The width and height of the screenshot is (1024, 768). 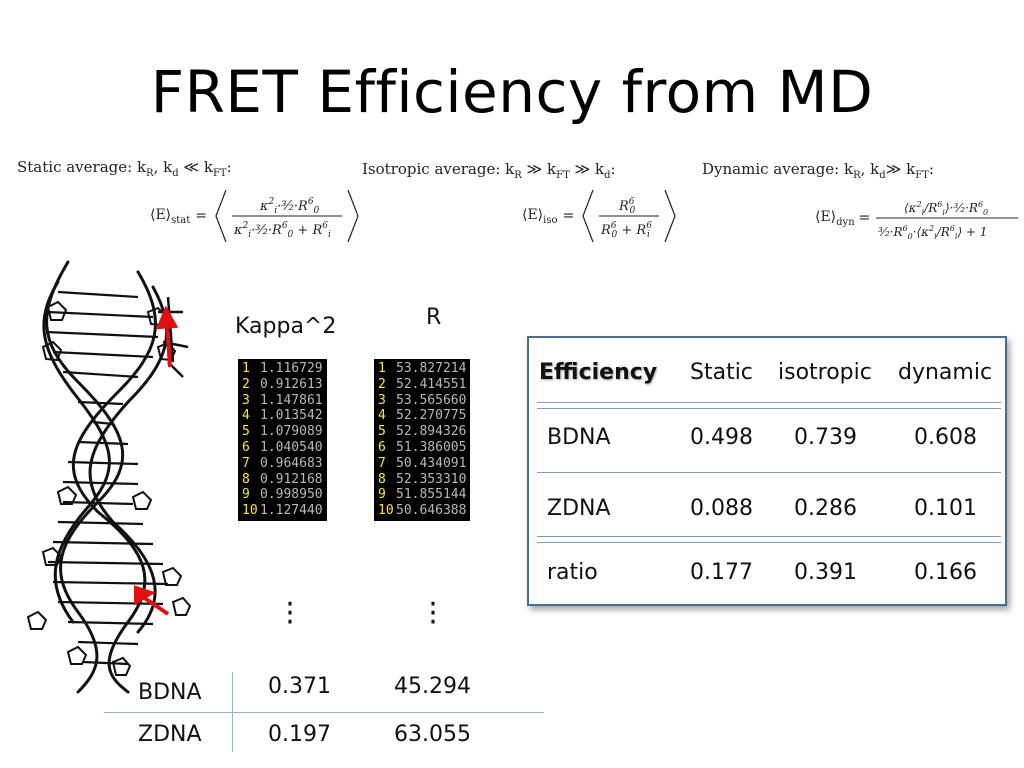 What do you see at coordinates (291, 400) in the screenshot?
I see `row-value: 1.147861` at bounding box center [291, 400].